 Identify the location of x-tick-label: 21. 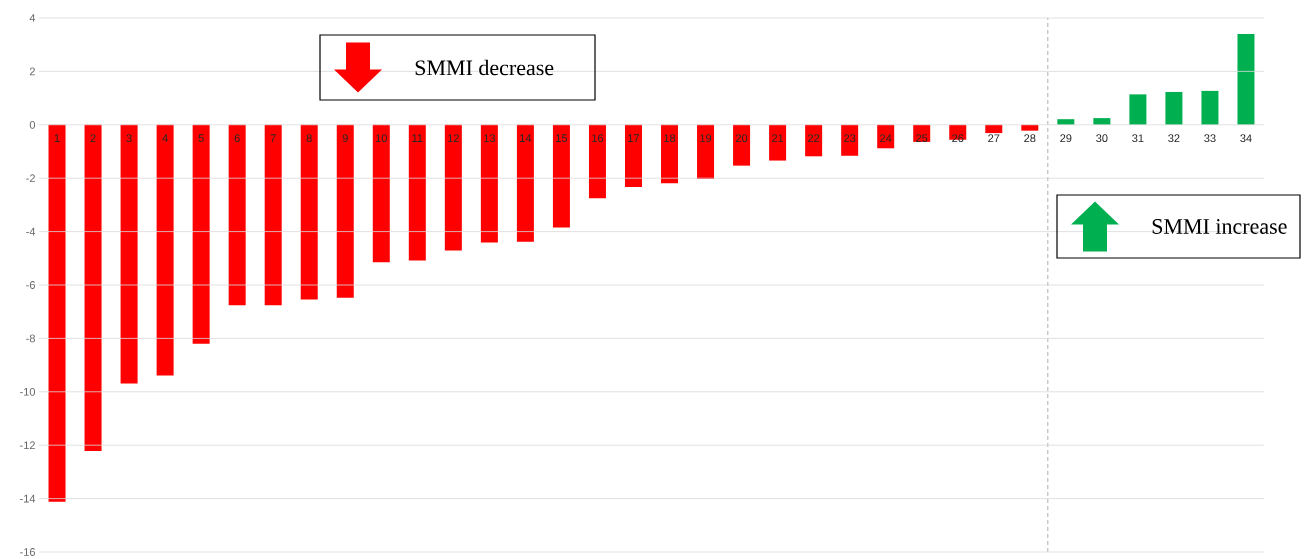
(778, 138).